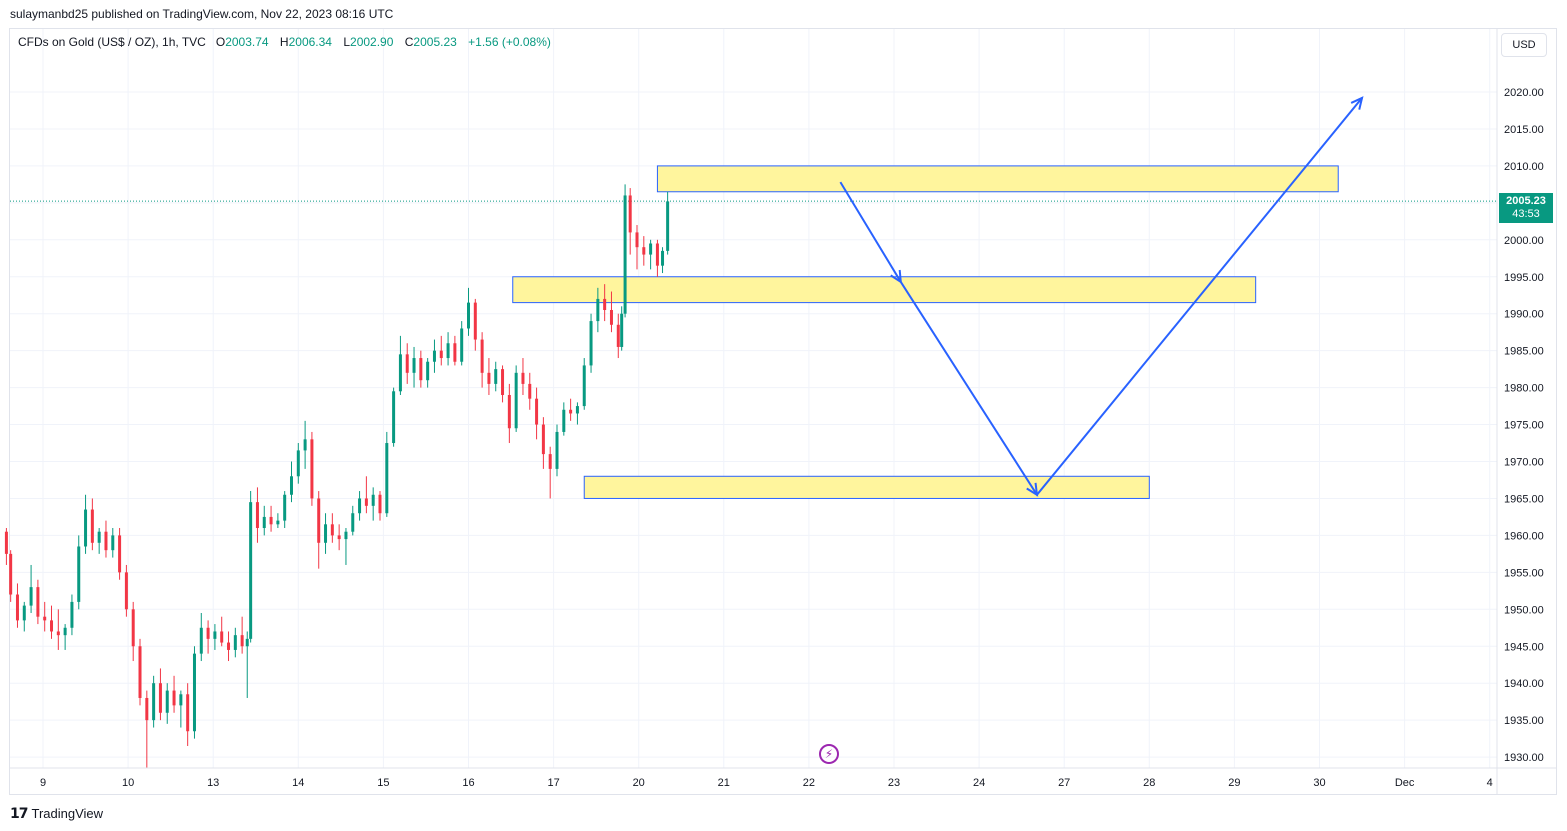  What do you see at coordinates (1490, 783) in the screenshot?
I see `x-tick-label: 4` at bounding box center [1490, 783].